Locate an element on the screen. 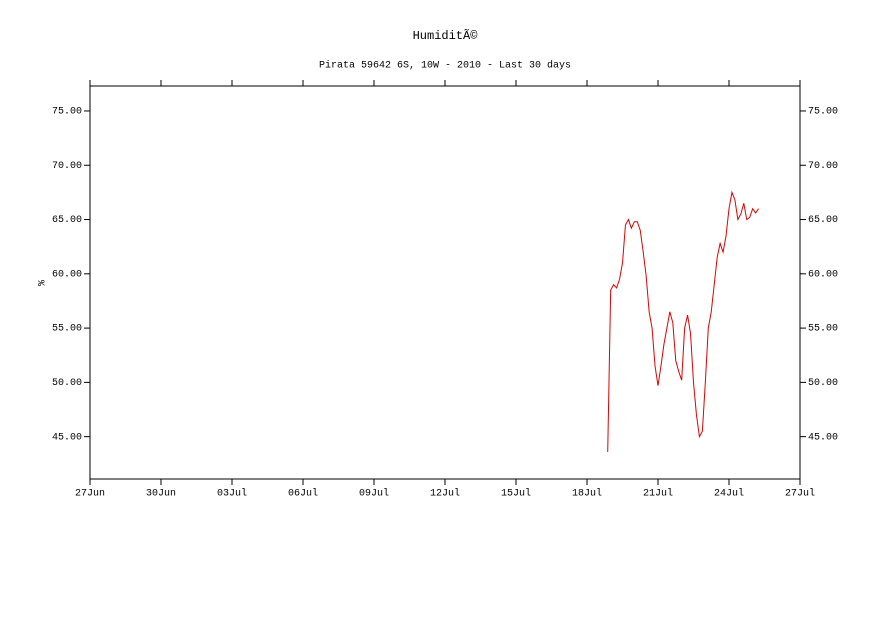 Image resolution: width=891 pixels, height=630 pixels. y-tick-label: 60.00 is located at coordinates (67, 274).